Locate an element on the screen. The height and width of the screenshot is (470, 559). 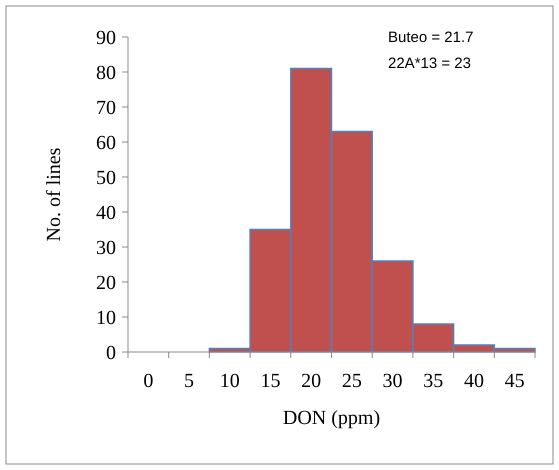
x-axis-title: DON (ppm) is located at coordinates (331, 418).